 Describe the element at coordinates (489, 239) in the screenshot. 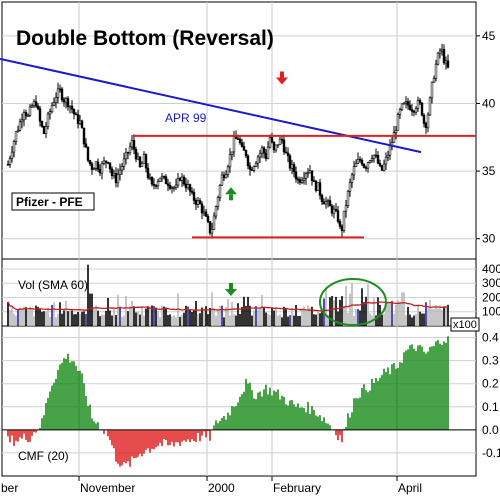

I see `price-tick-label: 30` at that location.